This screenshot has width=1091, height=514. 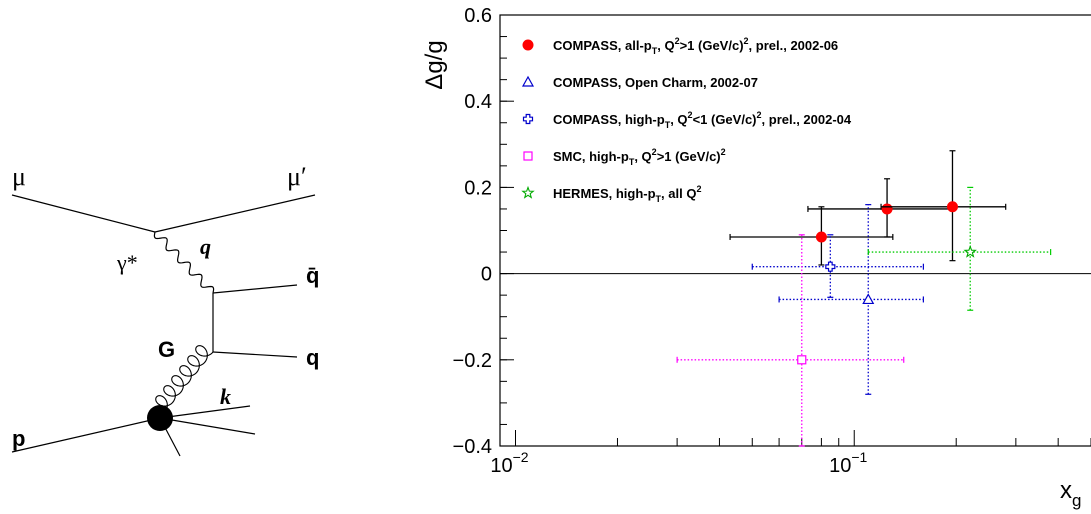 What do you see at coordinates (627, 194) in the screenshot?
I see `legend-label: HERMES, high-pT​, all Q2​` at bounding box center [627, 194].